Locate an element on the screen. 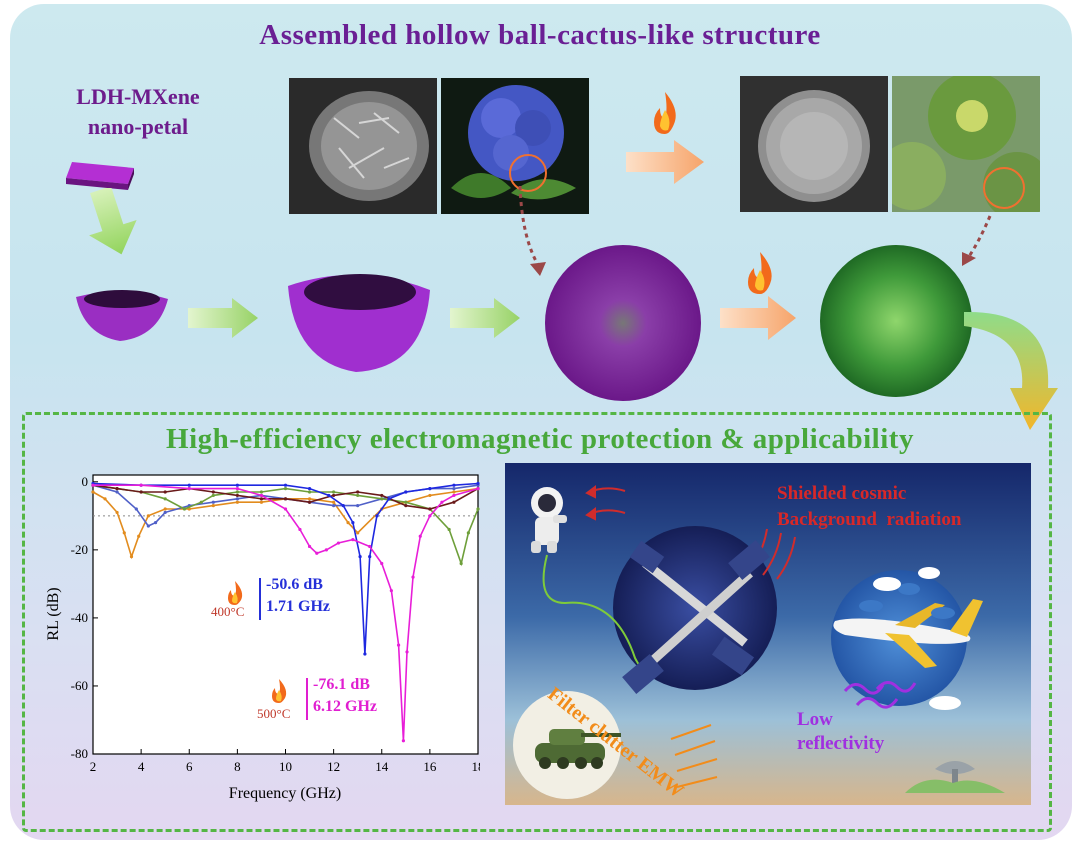 This screenshot has width=1080, height=846. x-tick-label: 14 is located at coordinates (382, 766).